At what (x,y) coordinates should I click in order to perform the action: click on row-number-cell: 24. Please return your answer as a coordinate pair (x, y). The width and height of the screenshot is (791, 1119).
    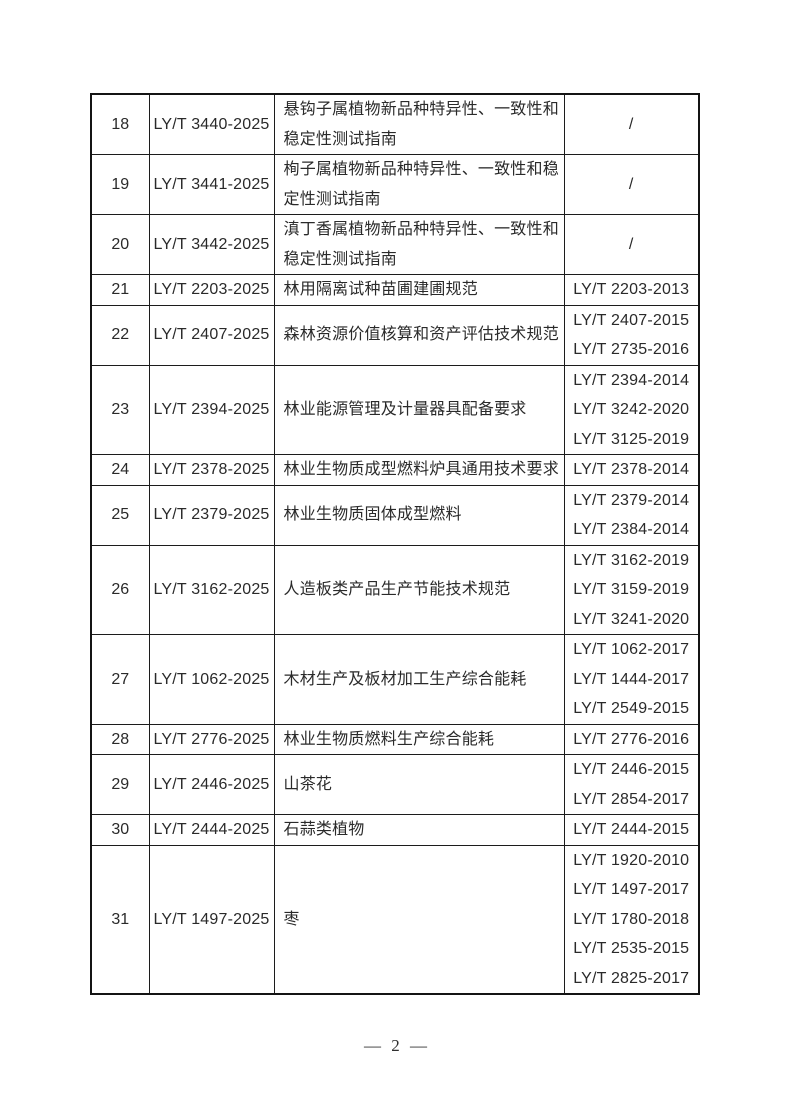
    Looking at the image, I should click on (120, 470).